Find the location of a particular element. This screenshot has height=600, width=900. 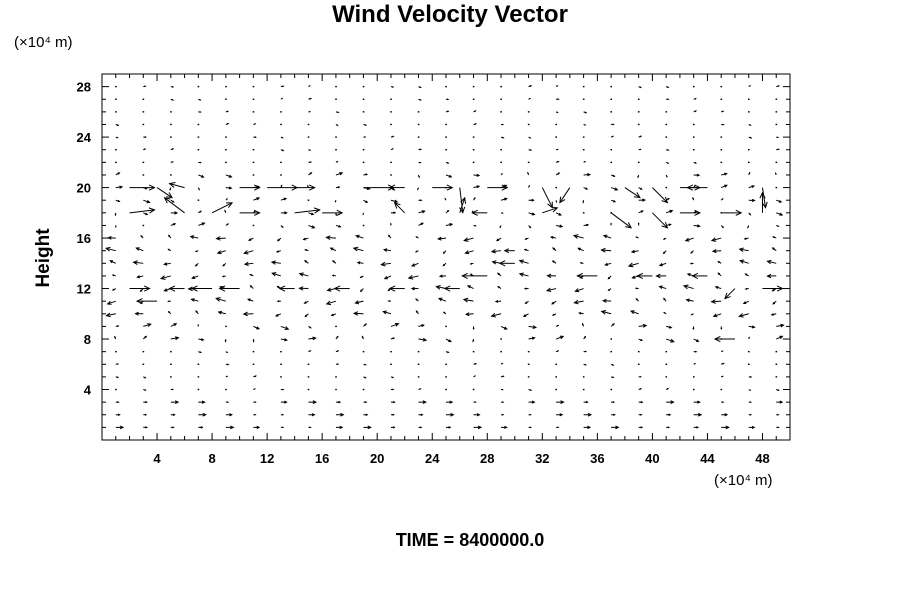

x-unit-label: (×10⁴ m) is located at coordinates (743, 480).